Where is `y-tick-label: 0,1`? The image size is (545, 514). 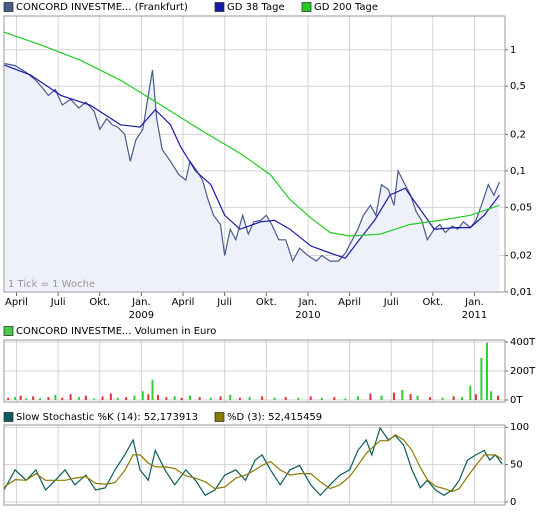
y-tick-label: 0,1 is located at coordinates (518, 171).